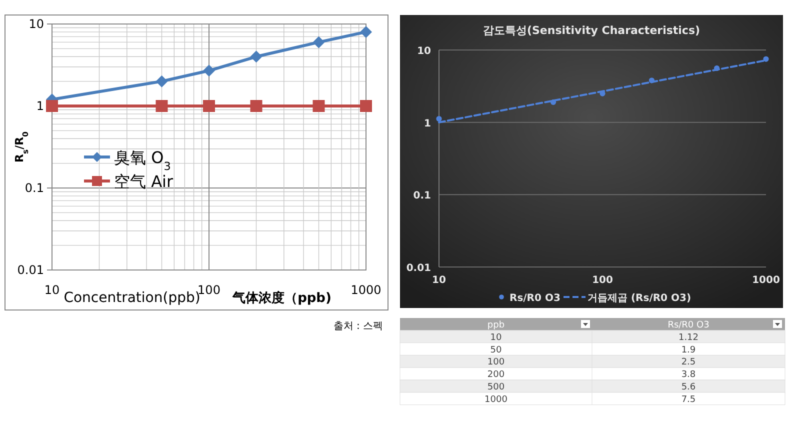 The height and width of the screenshot is (433, 800). What do you see at coordinates (496, 363) in the screenshot?
I see `category-label: 100` at bounding box center [496, 363].